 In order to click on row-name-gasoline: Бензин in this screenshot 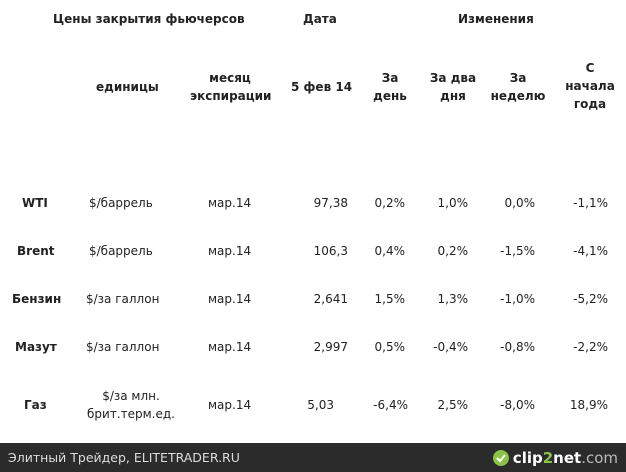, I will do `click(37, 299)`.